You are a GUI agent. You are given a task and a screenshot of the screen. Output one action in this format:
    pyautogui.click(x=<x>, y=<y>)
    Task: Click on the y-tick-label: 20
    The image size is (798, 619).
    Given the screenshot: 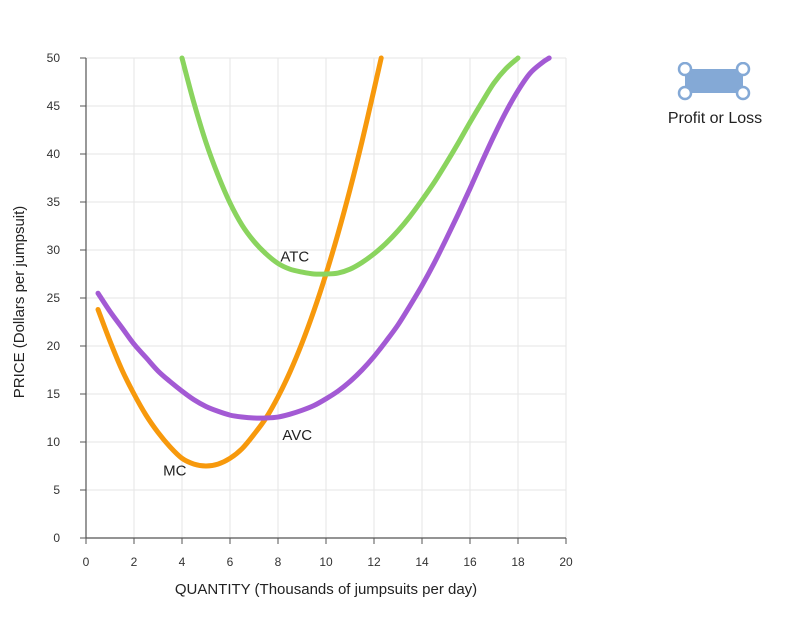 What is the action you would take?
    pyautogui.click(x=54, y=346)
    